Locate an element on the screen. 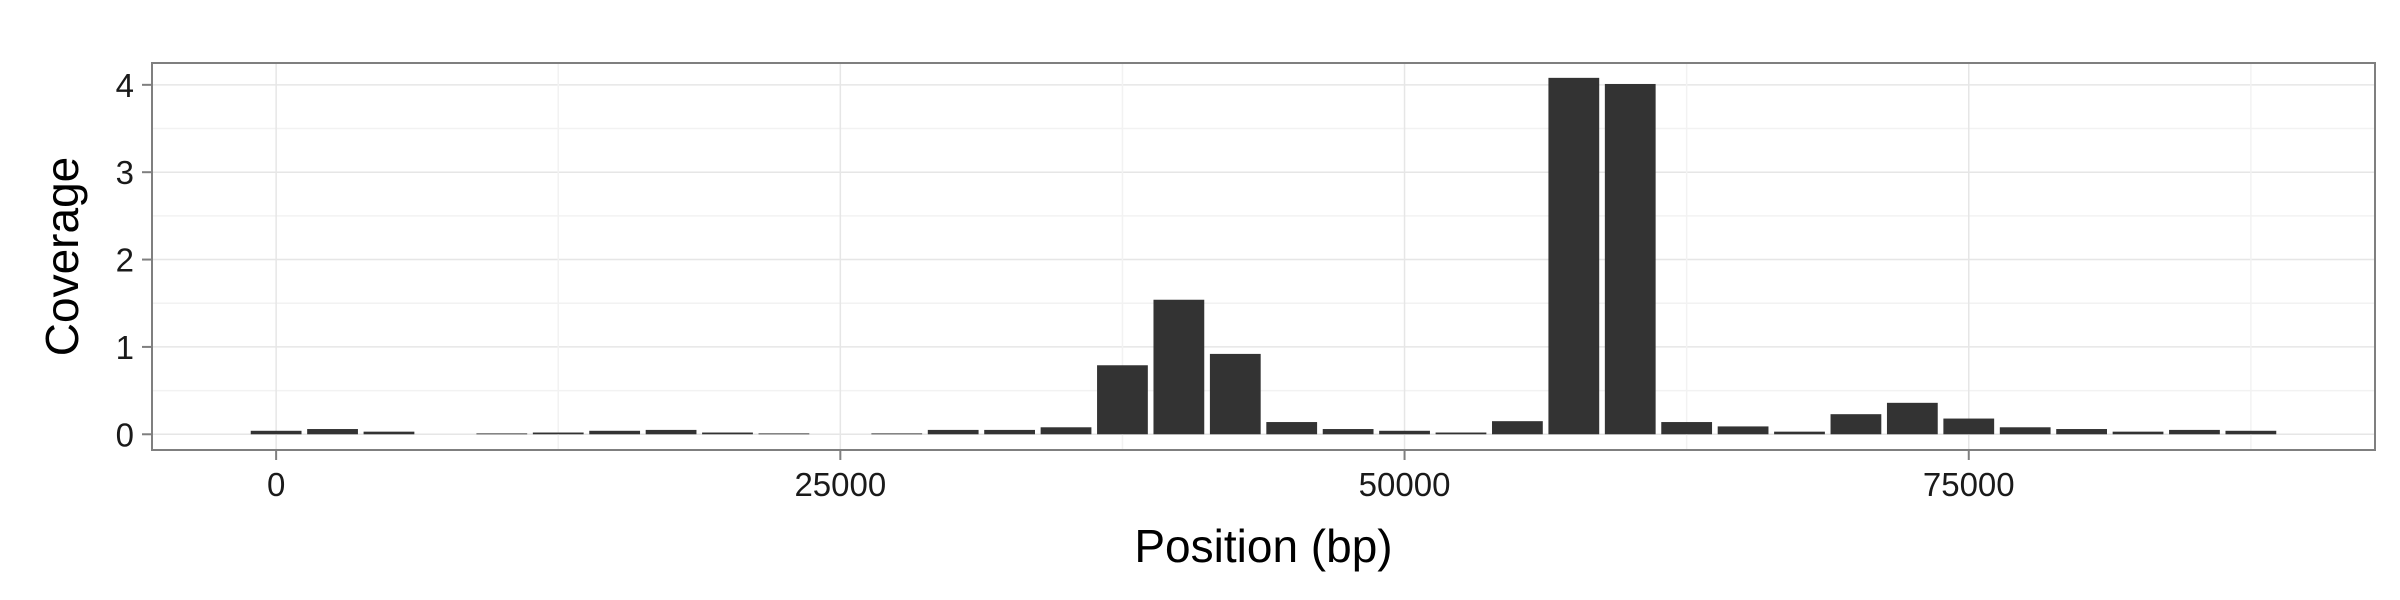 The width and height of the screenshot is (2400, 600). x-tick-label: 50000 is located at coordinates (1405, 484).